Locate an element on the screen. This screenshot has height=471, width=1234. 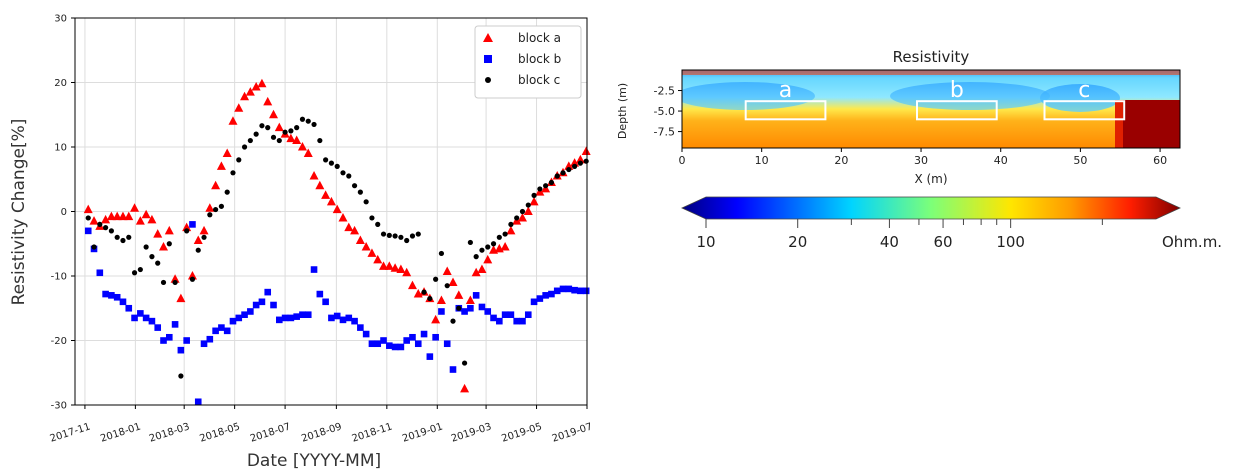
colorbar-tick-label: 10 is located at coordinates (705, 242).